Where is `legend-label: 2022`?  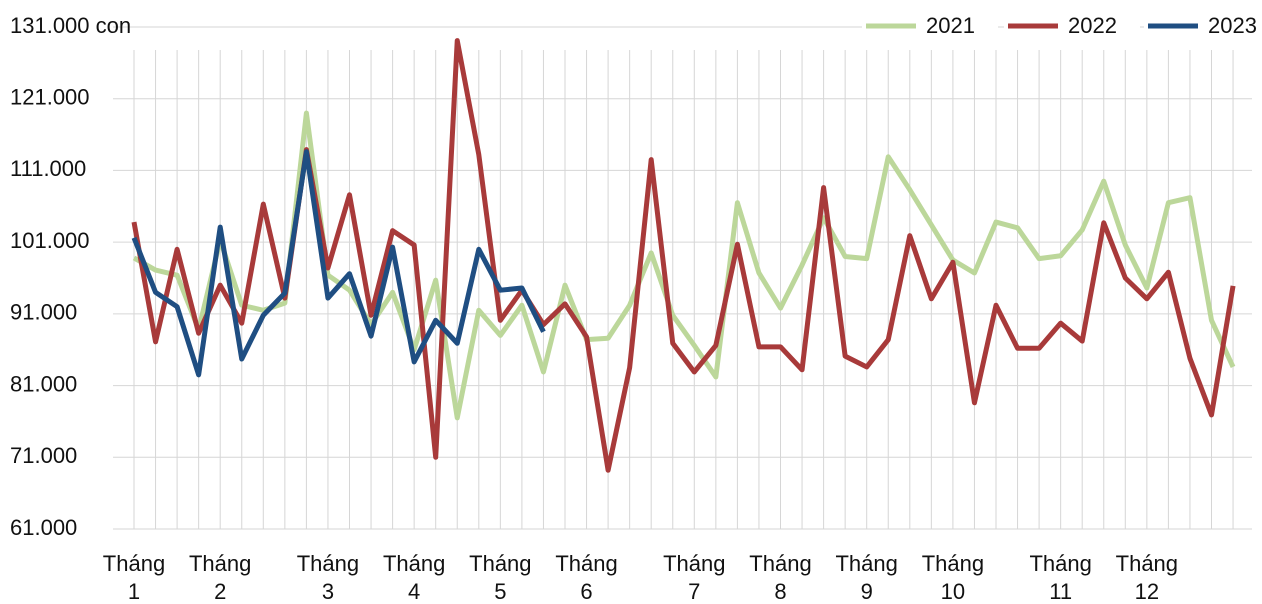 legend-label: 2022 is located at coordinates (1092, 25).